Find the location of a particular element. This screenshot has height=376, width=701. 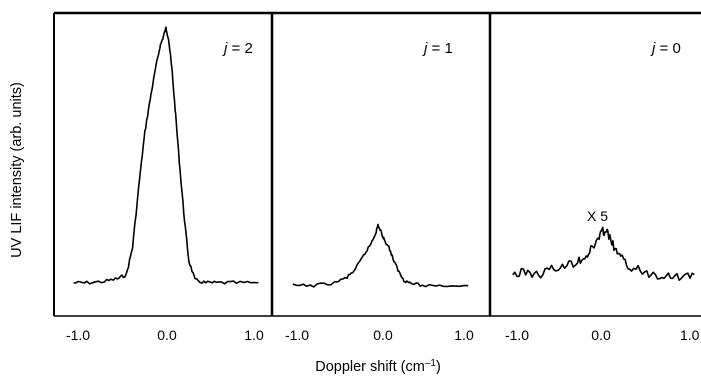

tick-label-p2-0: -1.0 is located at coordinates (517, 335).